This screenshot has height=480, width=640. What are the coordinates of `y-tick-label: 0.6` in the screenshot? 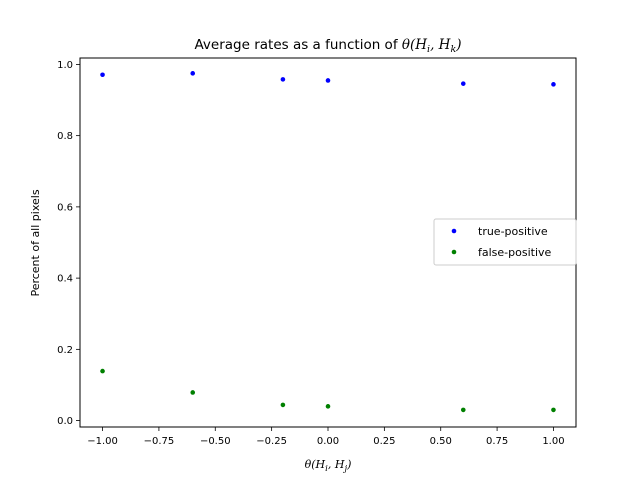 It's located at (65, 207).